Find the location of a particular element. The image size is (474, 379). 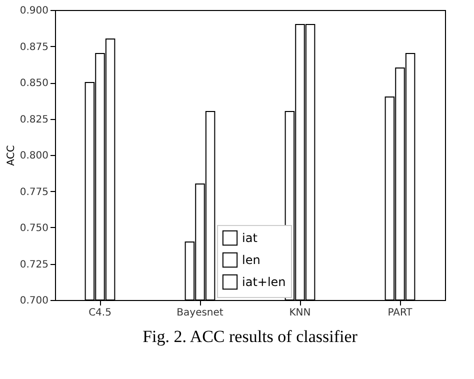

legend-label: iat is located at coordinates (250, 238).